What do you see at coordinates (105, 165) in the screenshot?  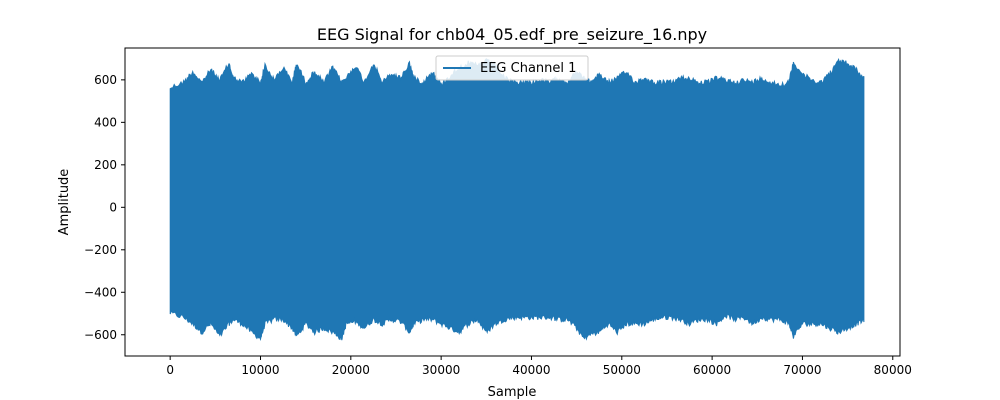 I see `y-tick-label: 200` at bounding box center [105, 165].